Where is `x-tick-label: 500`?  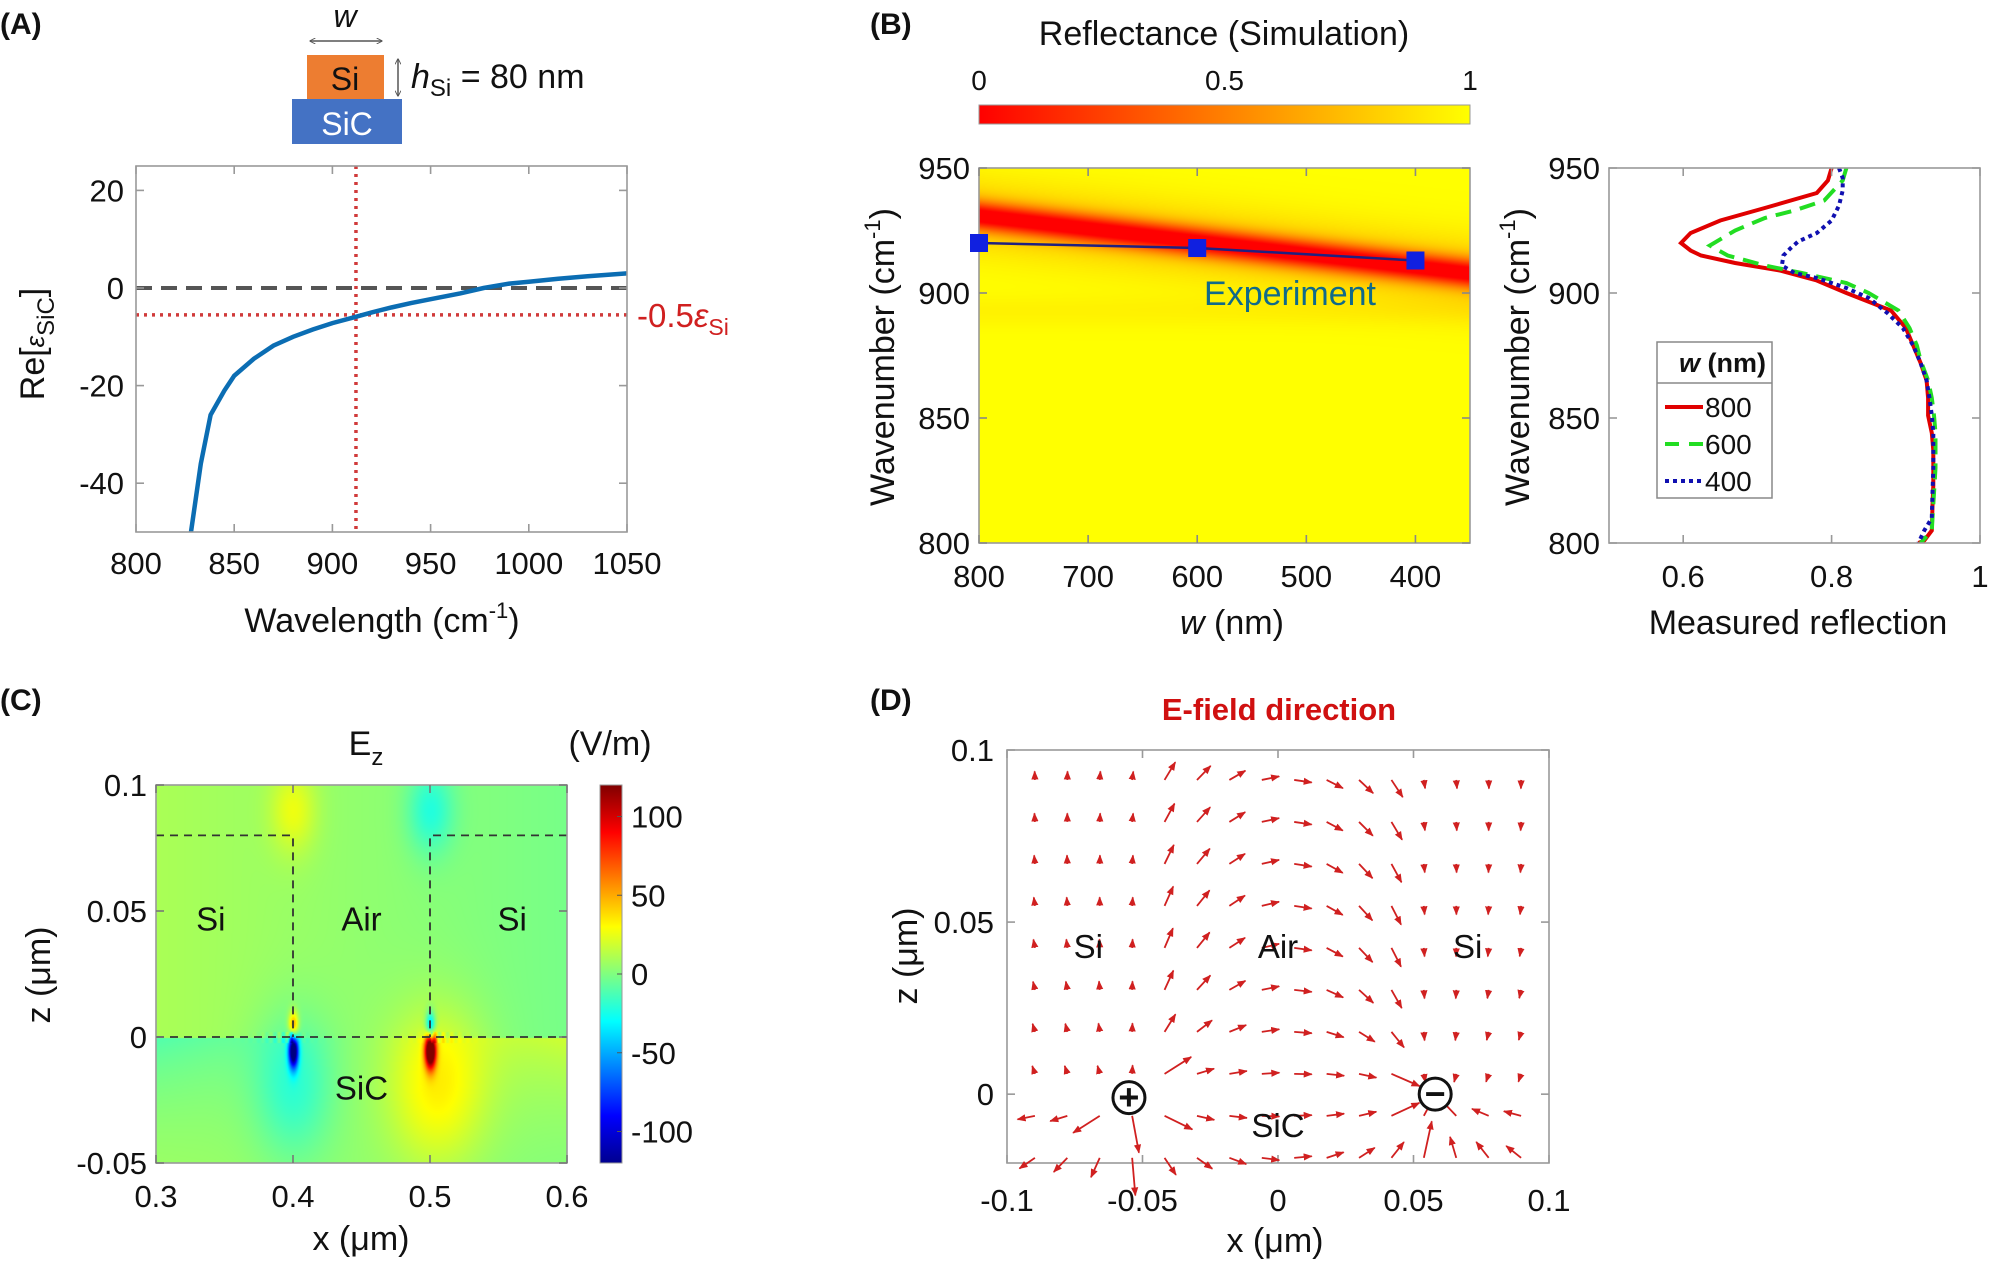 x-tick-label: 500 is located at coordinates (1306, 576).